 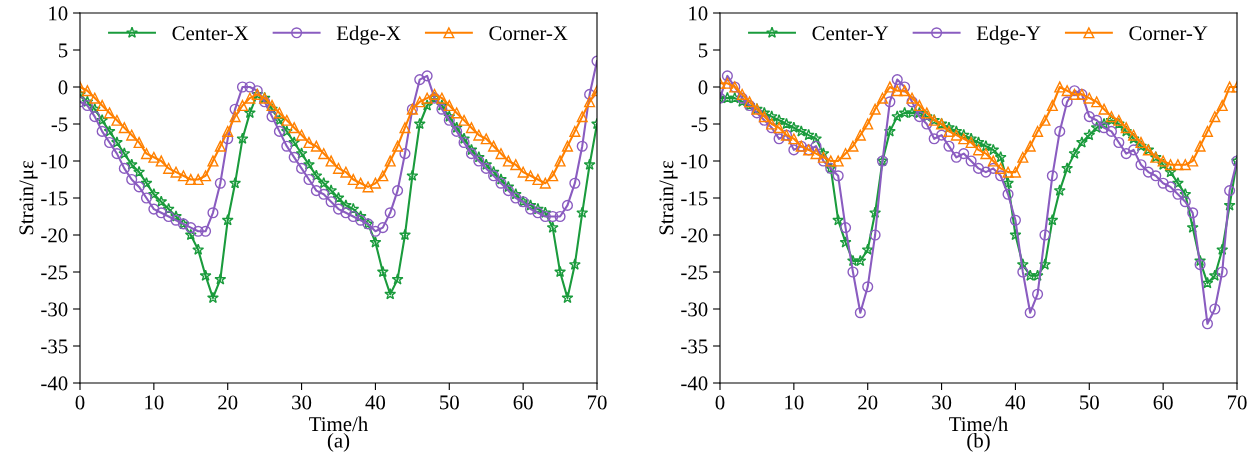 I want to click on legend-label: Corner-X, so click(x=528, y=33).